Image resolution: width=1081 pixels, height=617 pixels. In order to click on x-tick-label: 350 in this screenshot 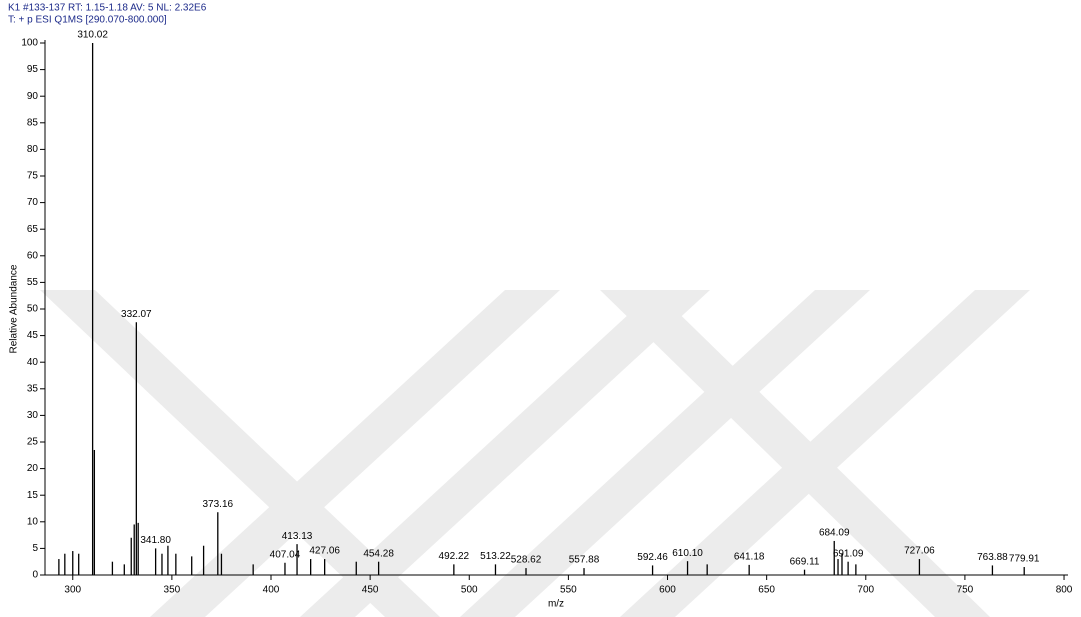, I will do `click(172, 590)`.